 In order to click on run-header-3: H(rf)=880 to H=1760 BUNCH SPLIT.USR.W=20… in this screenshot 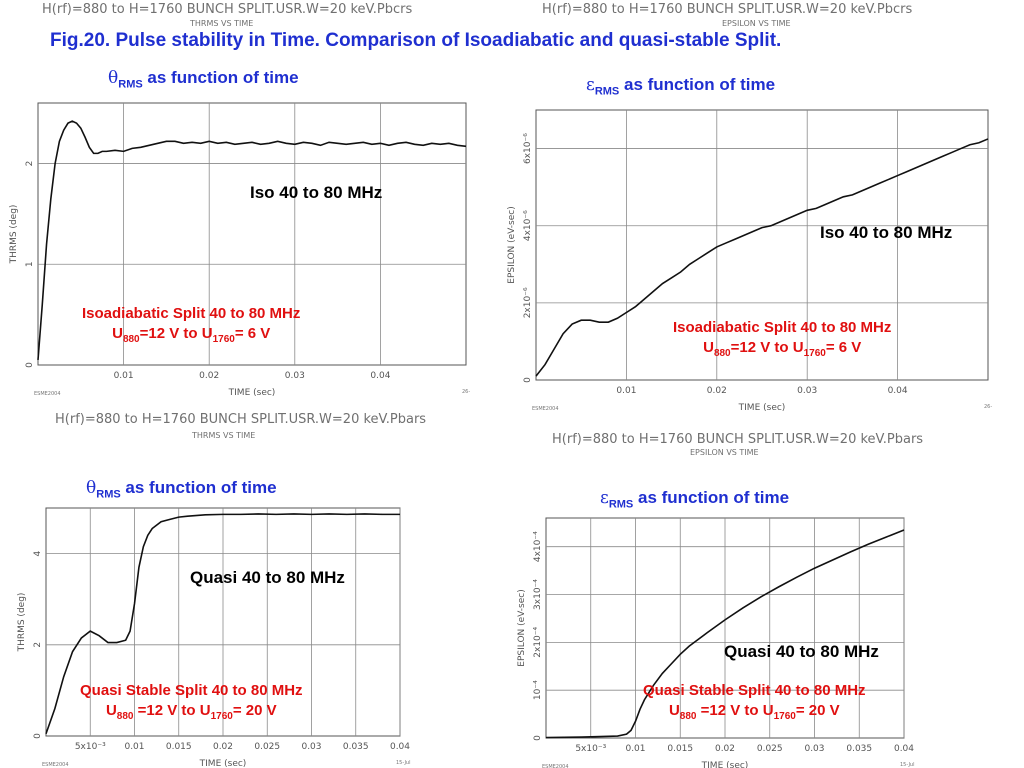, I will do `click(241, 419)`.